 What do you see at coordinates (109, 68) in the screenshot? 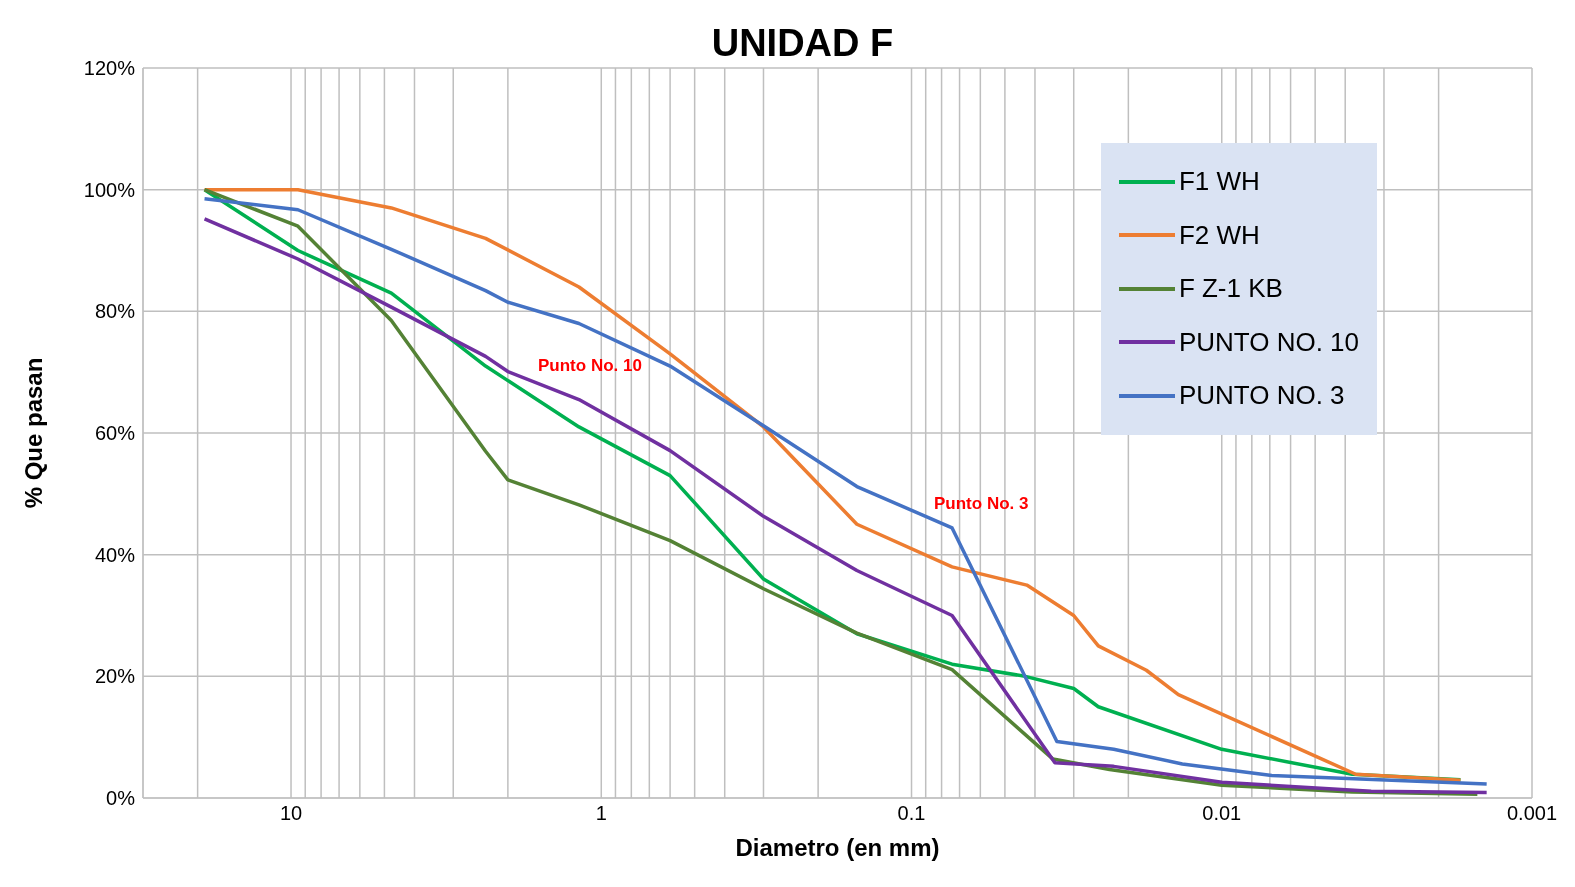
I see `y-tick-label: 120%` at bounding box center [109, 68].